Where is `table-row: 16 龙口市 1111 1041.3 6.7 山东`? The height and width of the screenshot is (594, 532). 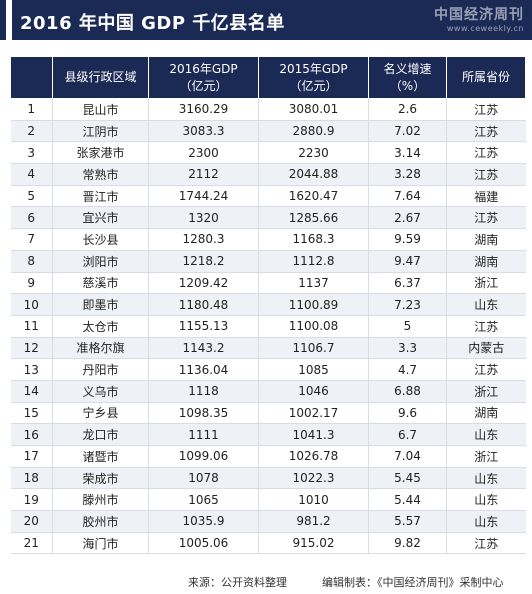
table-row: 16 龙口市 1111 1041.3 6.7 山东 is located at coordinates (268, 434).